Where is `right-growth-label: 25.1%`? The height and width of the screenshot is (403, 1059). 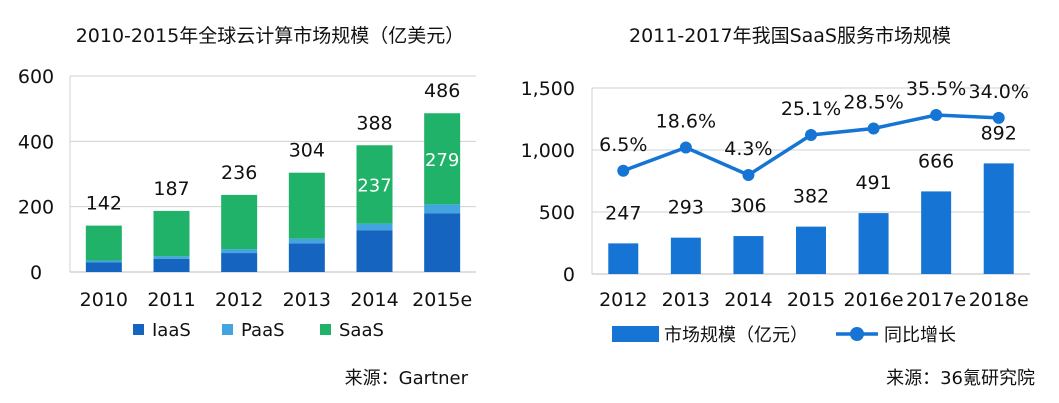 right-growth-label: 25.1% is located at coordinates (811, 109).